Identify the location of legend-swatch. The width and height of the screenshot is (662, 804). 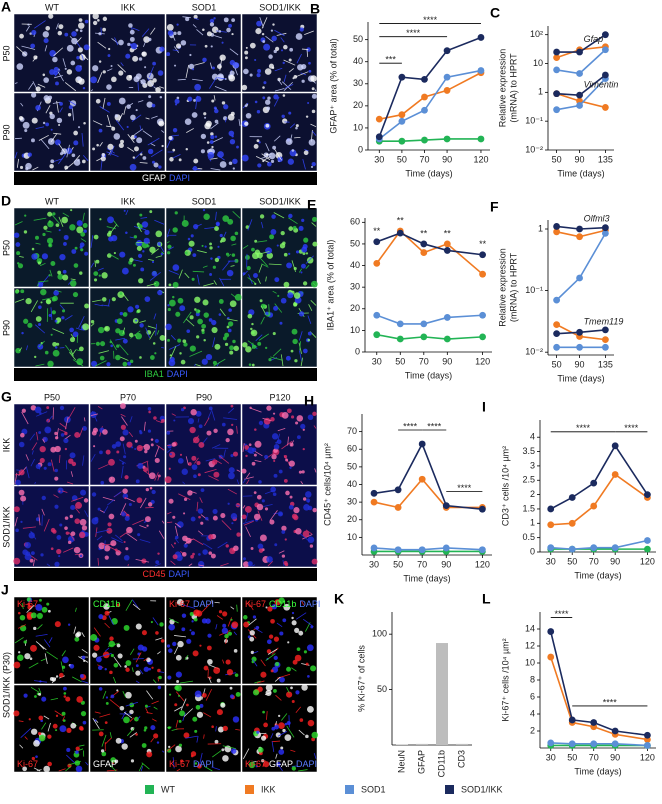
(149, 789).